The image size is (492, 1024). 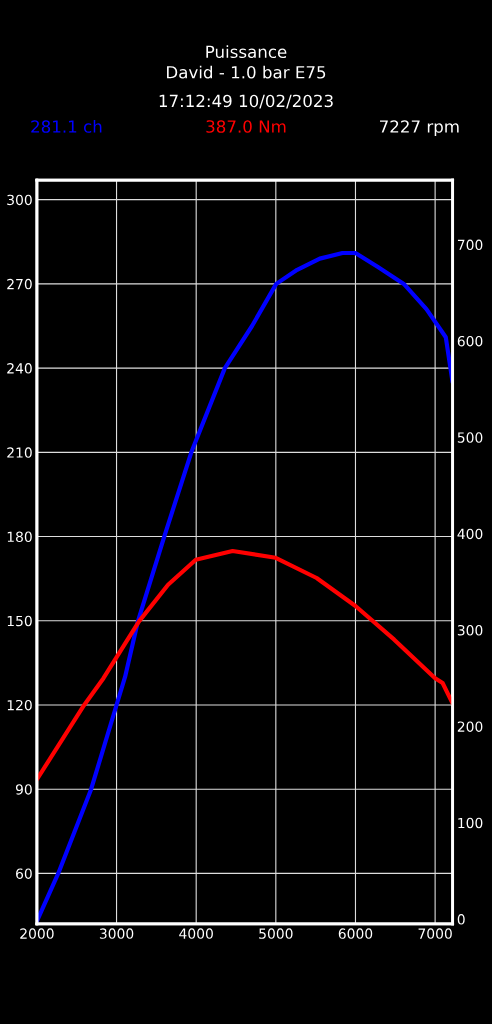 What do you see at coordinates (19, 200) in the screenshot?
I see `y-tick-label: 300` at bounding box center [19, 200].